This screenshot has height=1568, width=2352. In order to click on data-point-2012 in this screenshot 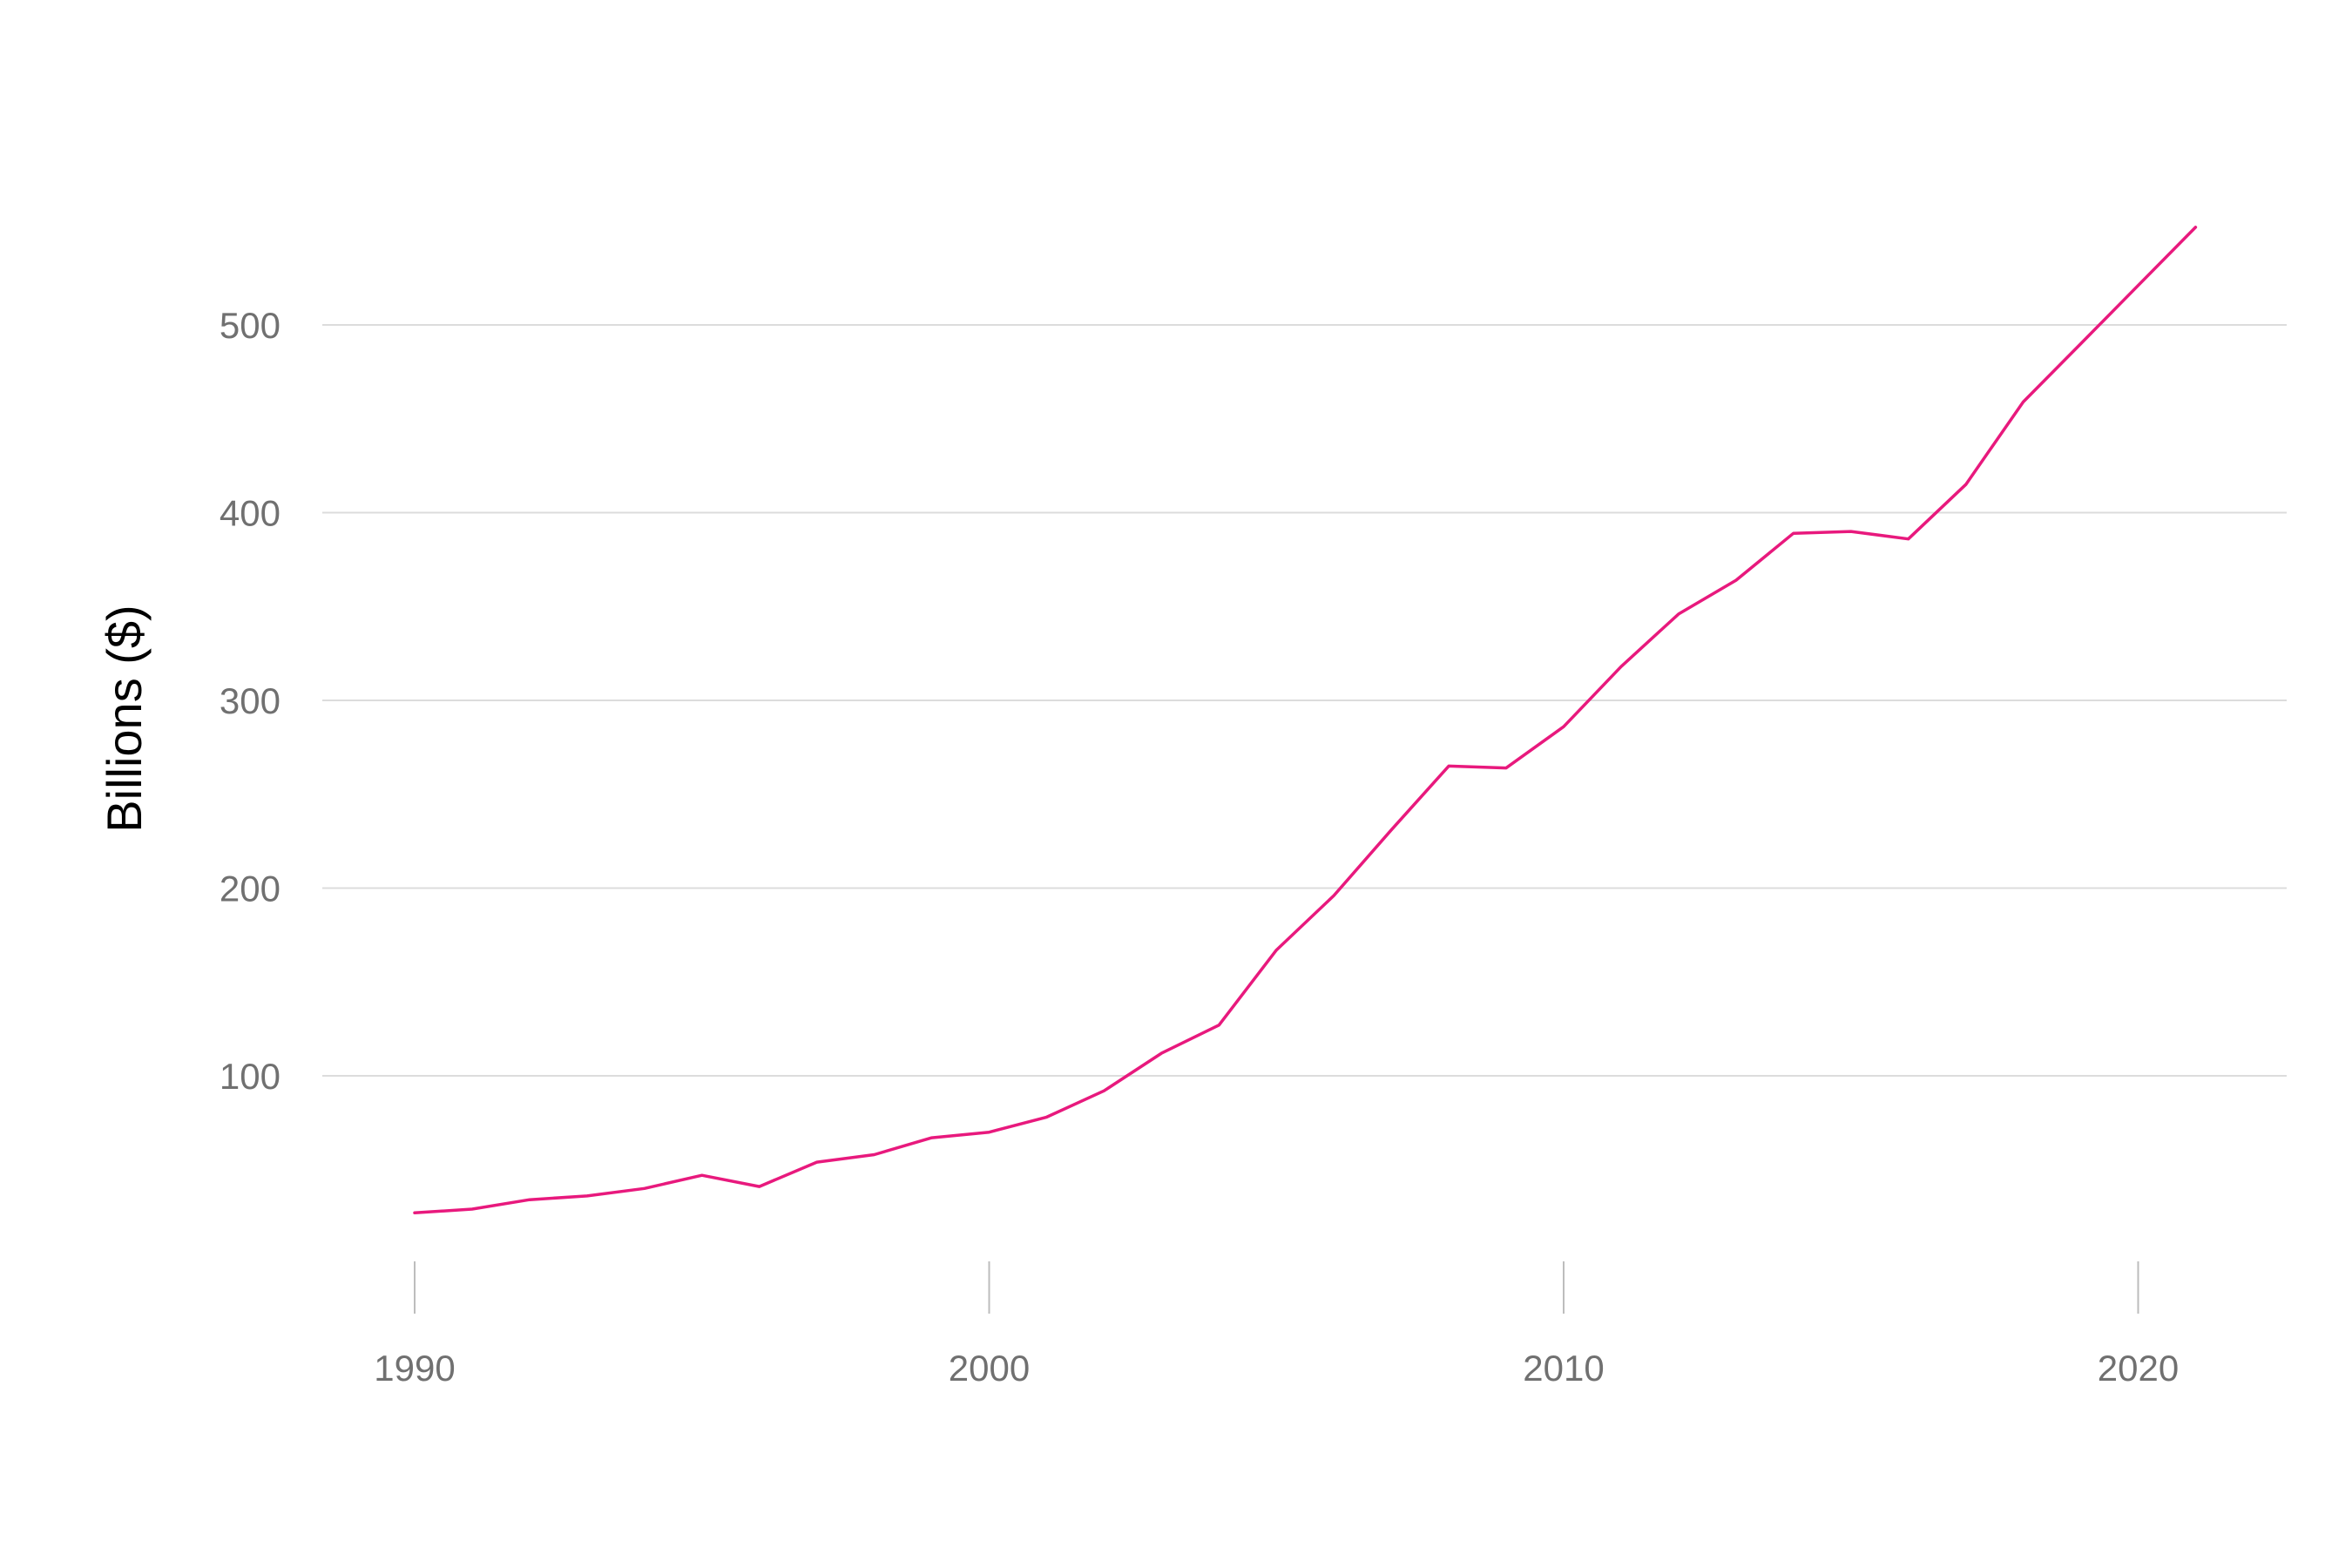, I will do `click(1678, 614)`.